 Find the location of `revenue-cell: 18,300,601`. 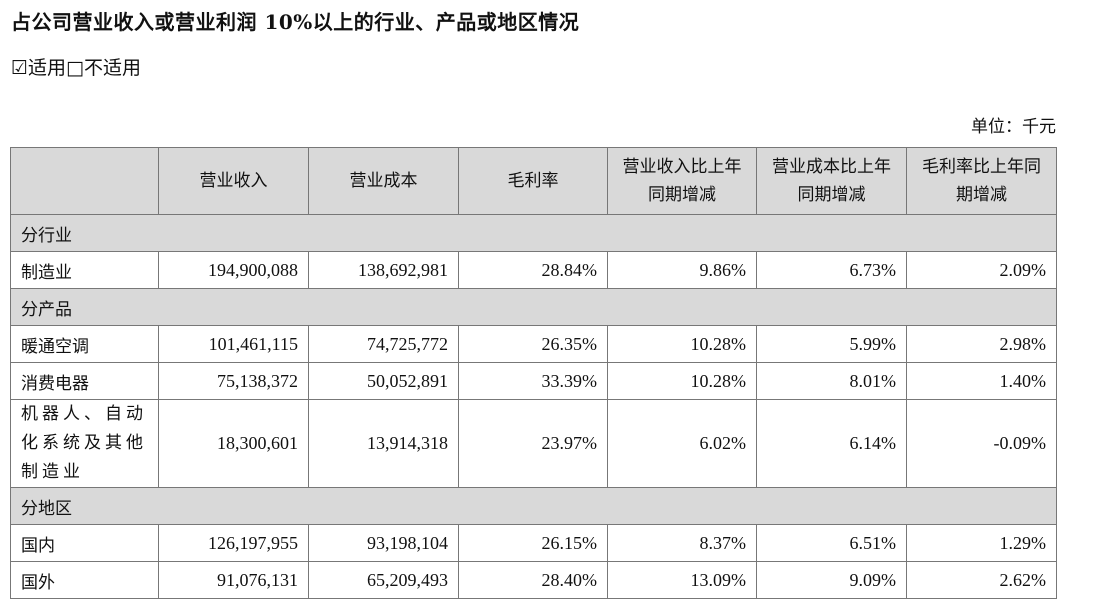

revenue-cell: 18,300,601 is located at coordinates (233, 443).